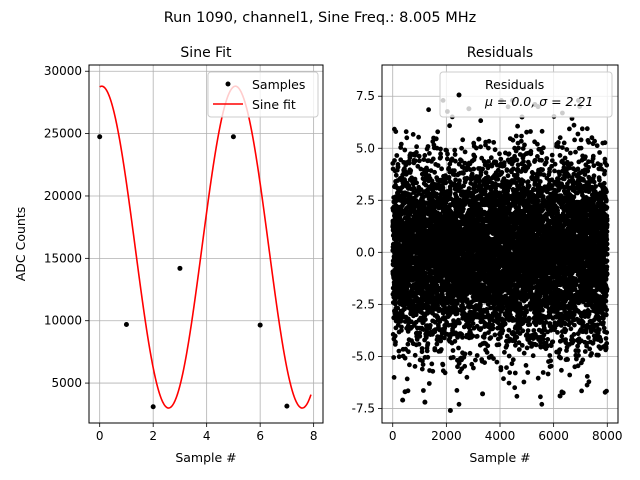 Image resolution: width=640 pixels, height=480 pixels. What do you see at coordinates (100, 436) in the screenshot?
I see `sine-fit-xtick-label: 0` at bounding box center [100, 436].